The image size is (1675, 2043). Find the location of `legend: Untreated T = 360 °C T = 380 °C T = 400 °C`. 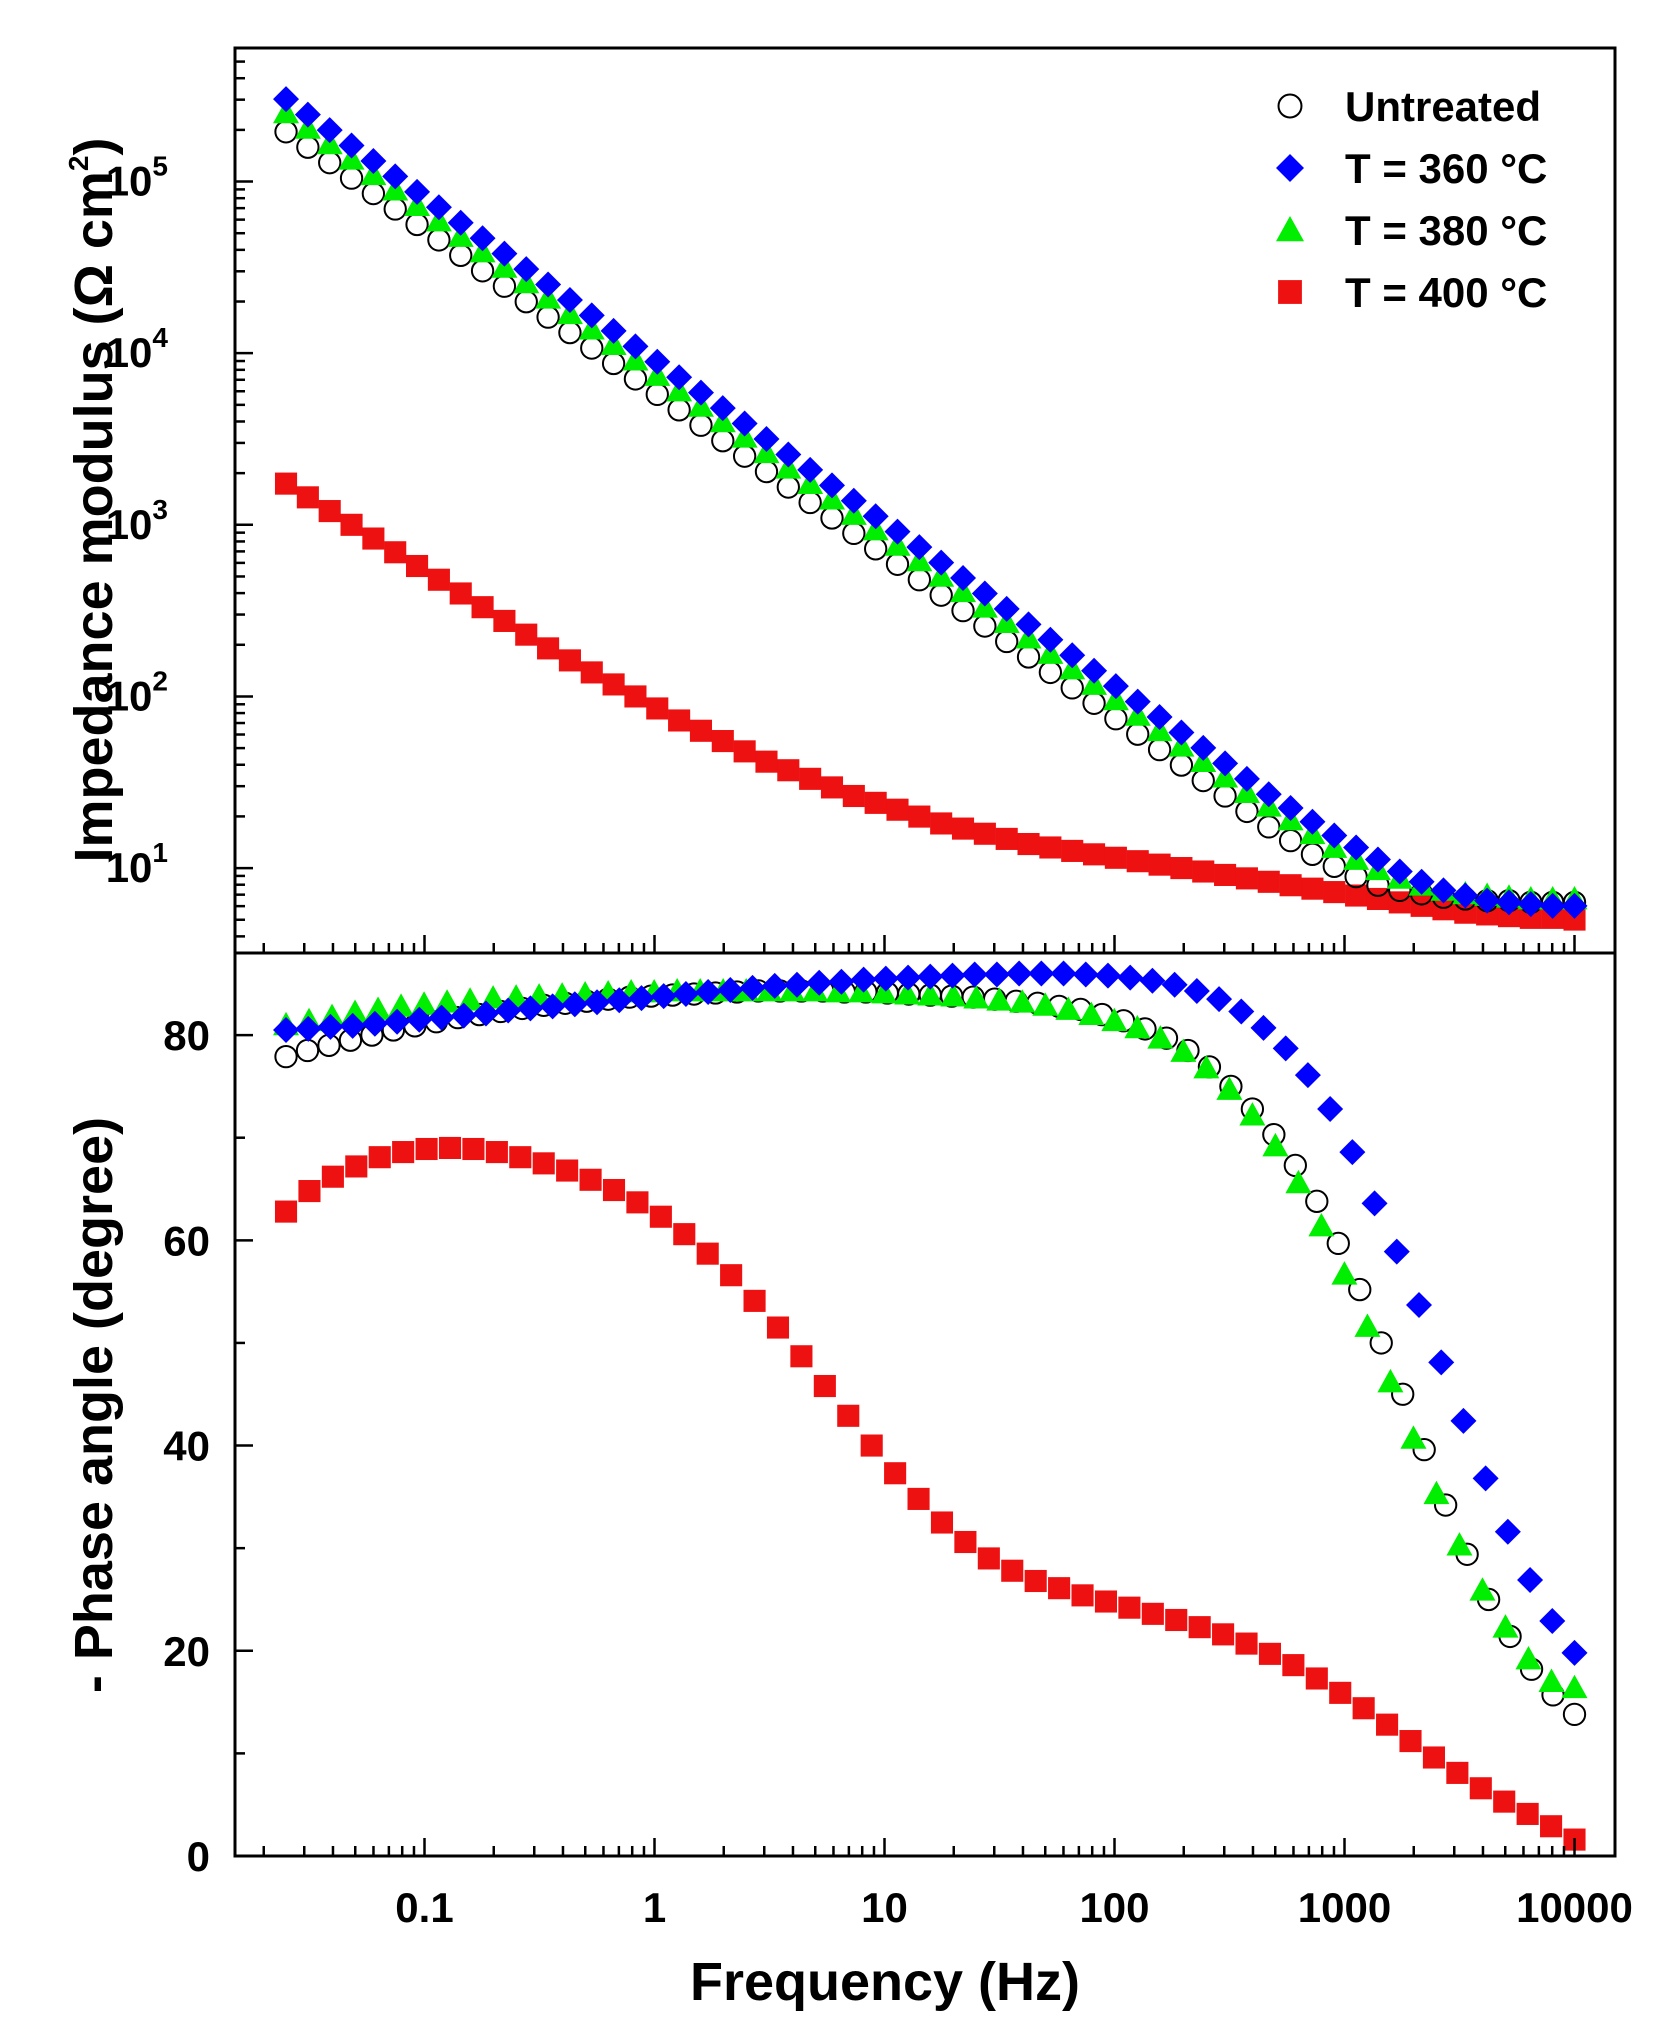

legend: Untreated T = 360 °C T = 380 °C T = 400 °C is located at coordinates (1411, 199).